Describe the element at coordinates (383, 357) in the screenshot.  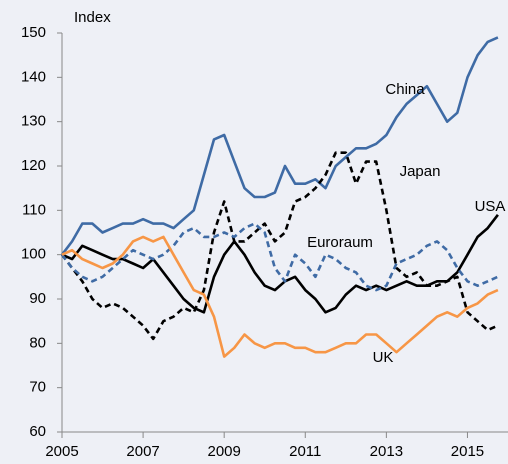
I see `series-label: UK` at that location.